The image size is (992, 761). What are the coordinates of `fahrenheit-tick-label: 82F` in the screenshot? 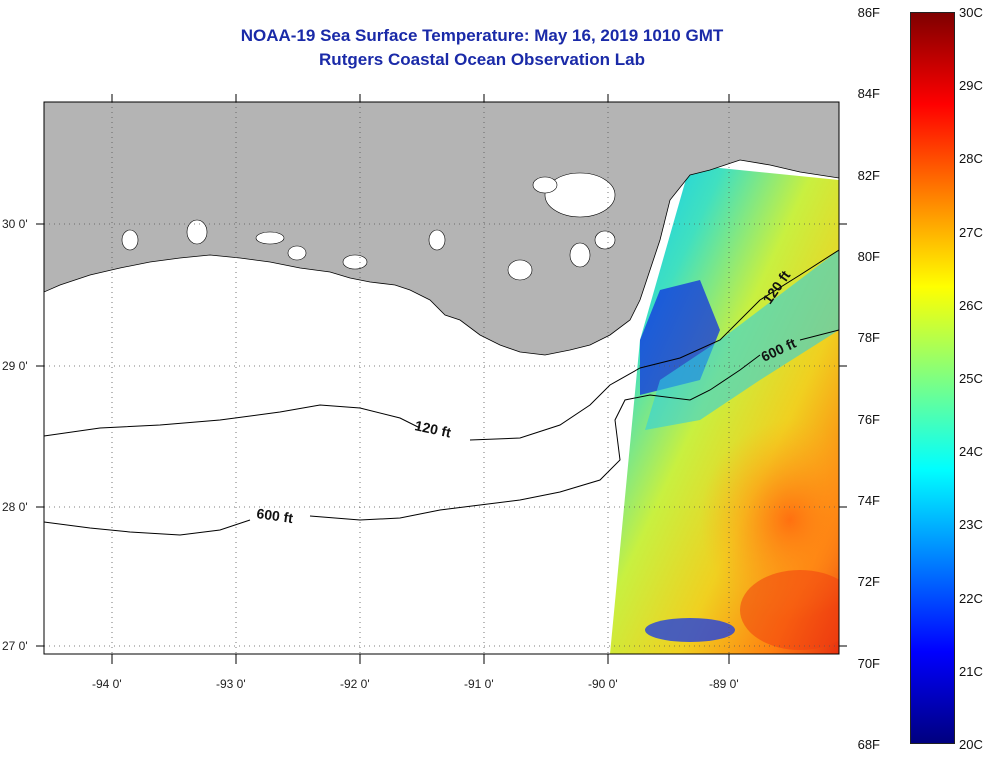 It's located at (868, 175).